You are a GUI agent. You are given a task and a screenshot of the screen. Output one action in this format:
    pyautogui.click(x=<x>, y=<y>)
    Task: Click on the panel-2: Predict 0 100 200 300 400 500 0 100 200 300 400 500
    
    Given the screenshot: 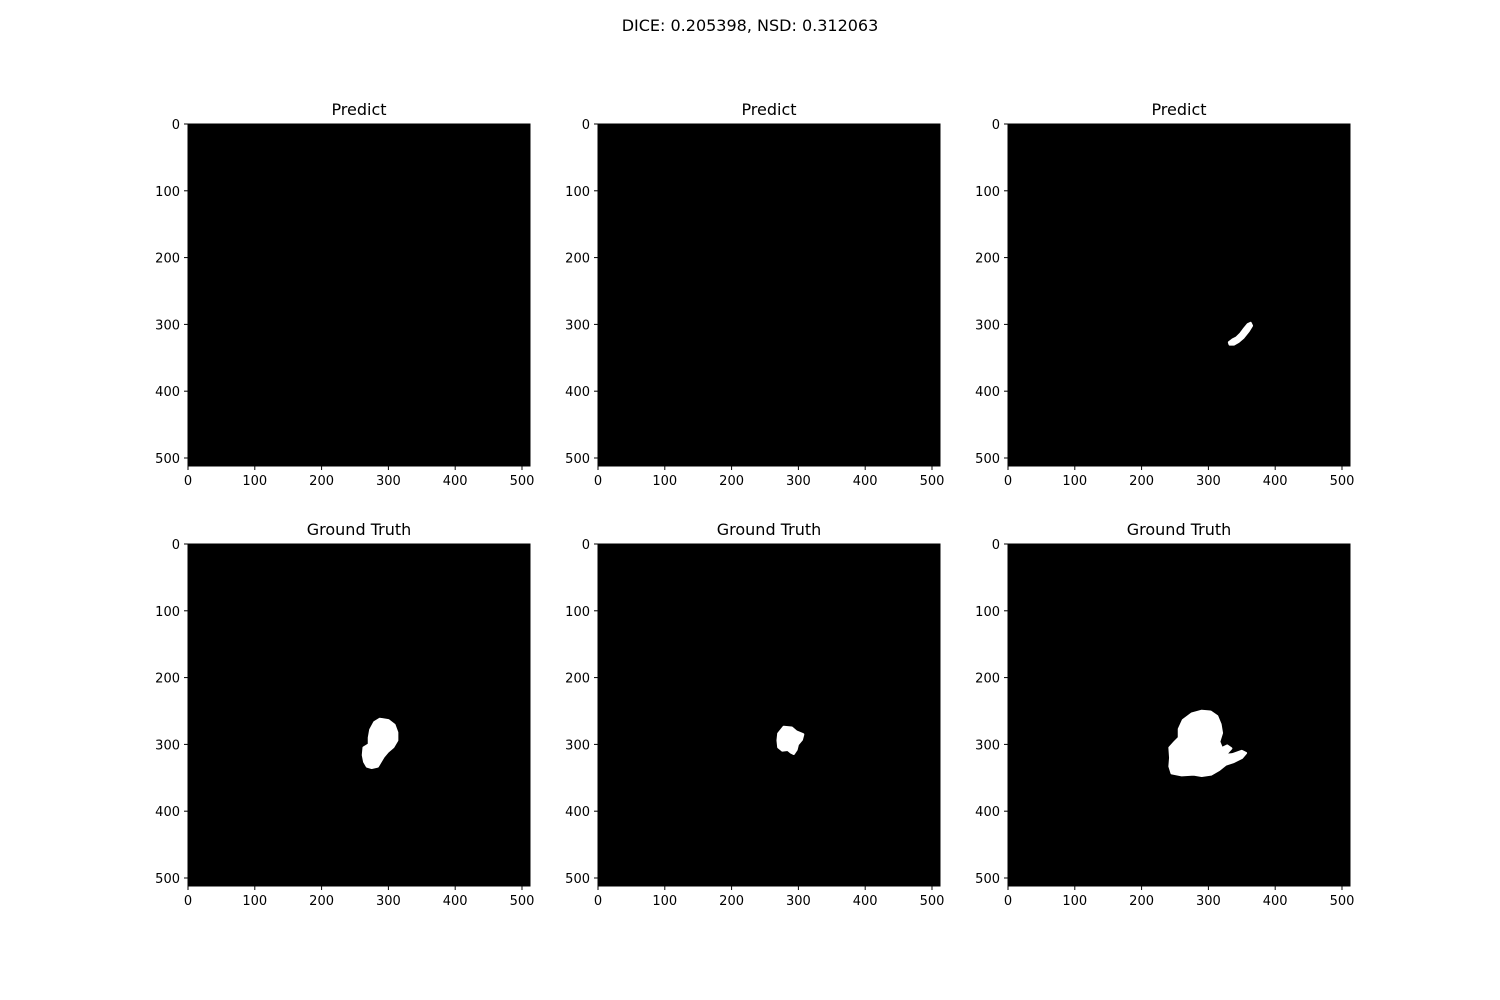 What is the action you would take?
    pyautogui.click(x=754, y=294)
    